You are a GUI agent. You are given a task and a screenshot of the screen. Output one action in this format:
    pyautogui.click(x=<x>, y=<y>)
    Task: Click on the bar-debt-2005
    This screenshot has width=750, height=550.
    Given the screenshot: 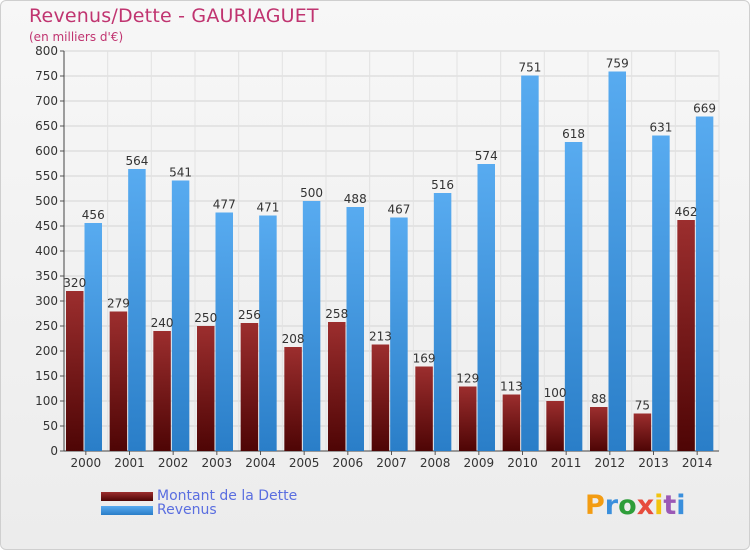 What is the action you would take?
    pyautogui.click(x=293, y=399)
    